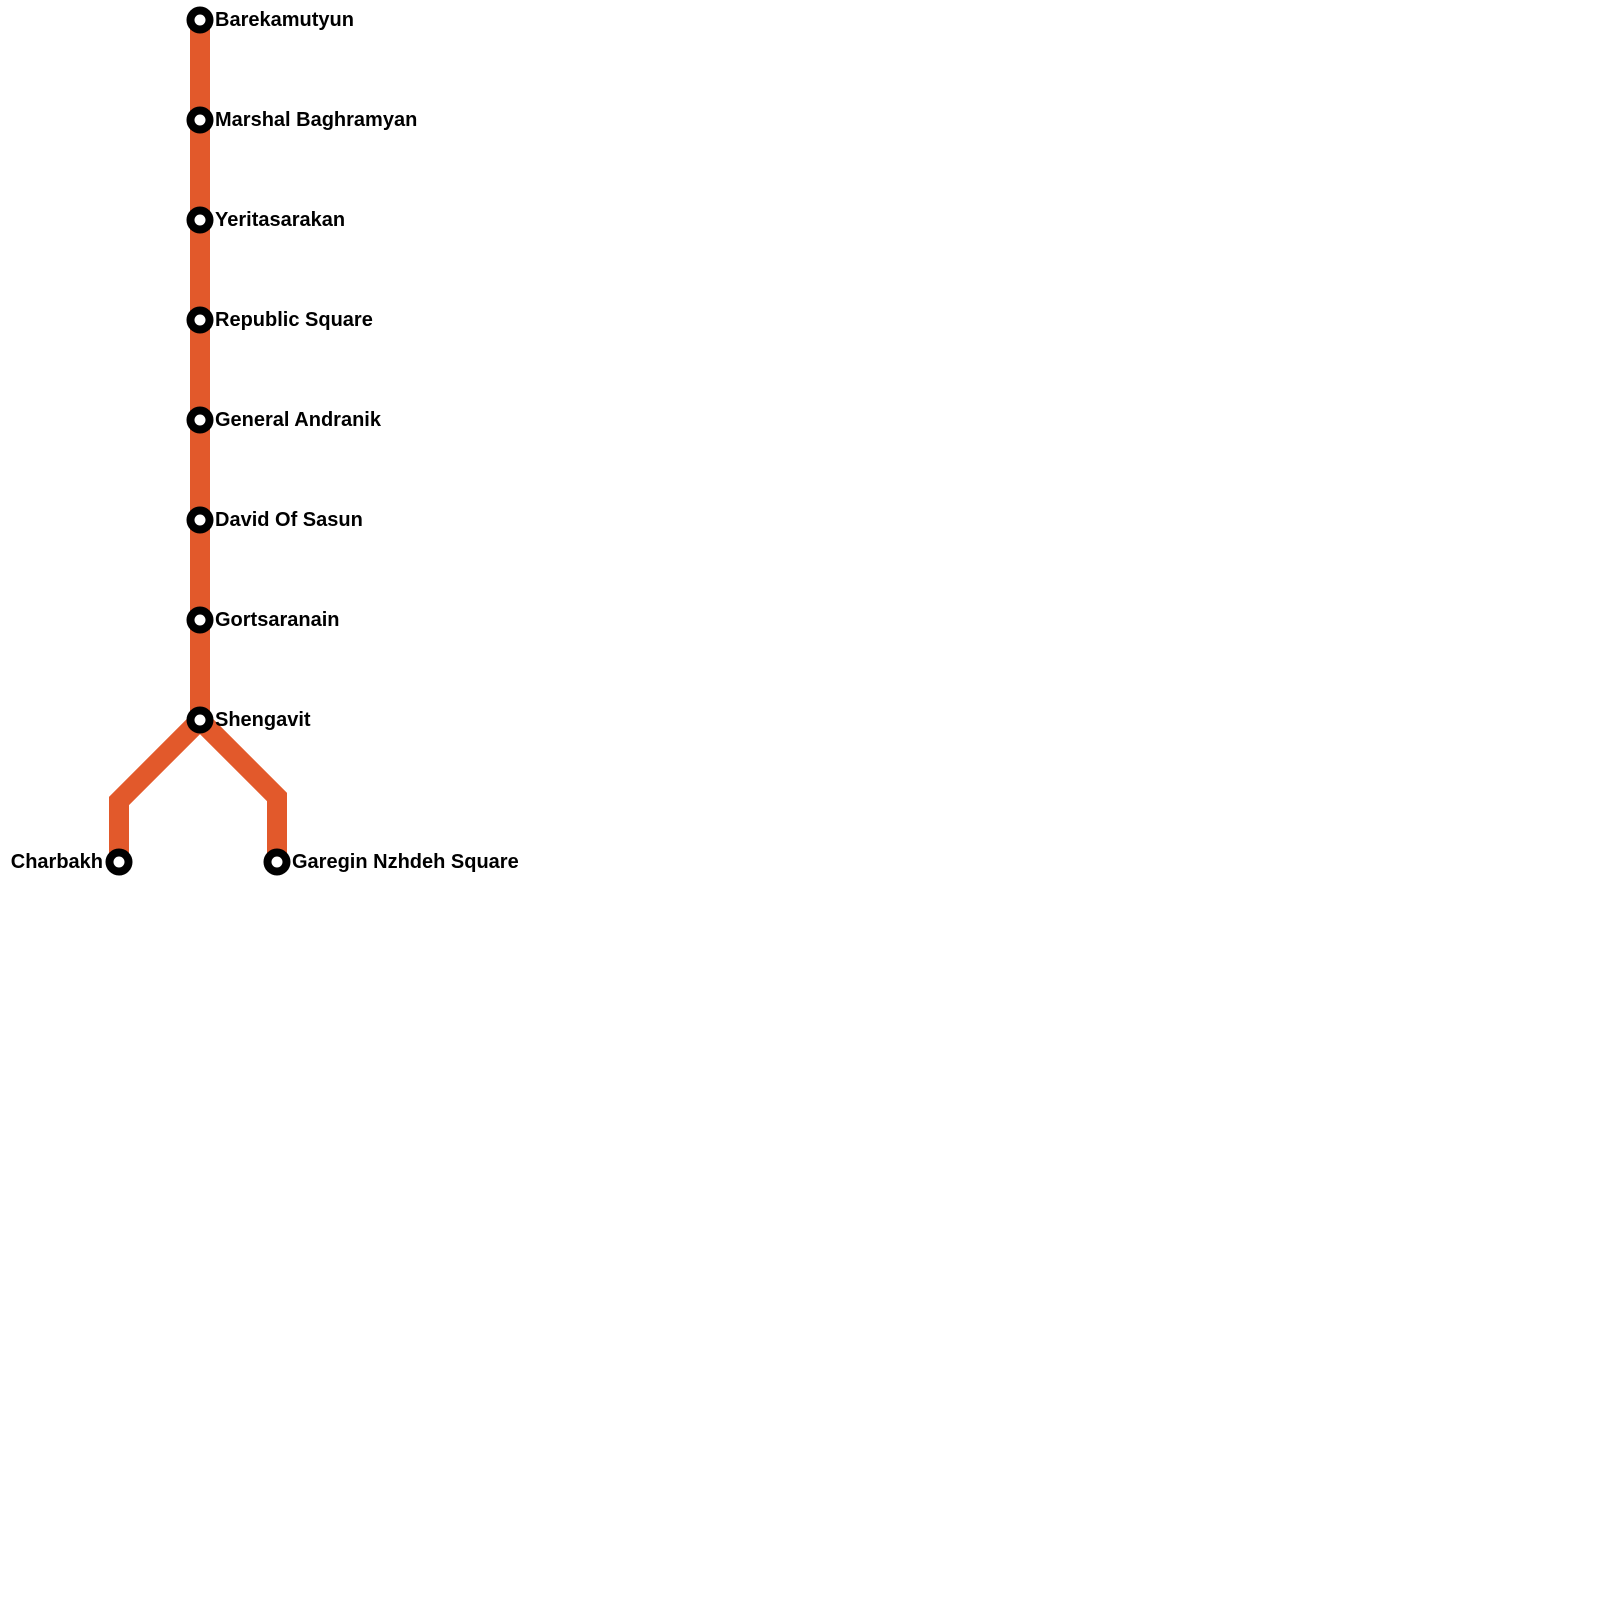  Describe the element at coordinates (200, 320) in the screenshot. I see `station-marker-republic-square` at that location.